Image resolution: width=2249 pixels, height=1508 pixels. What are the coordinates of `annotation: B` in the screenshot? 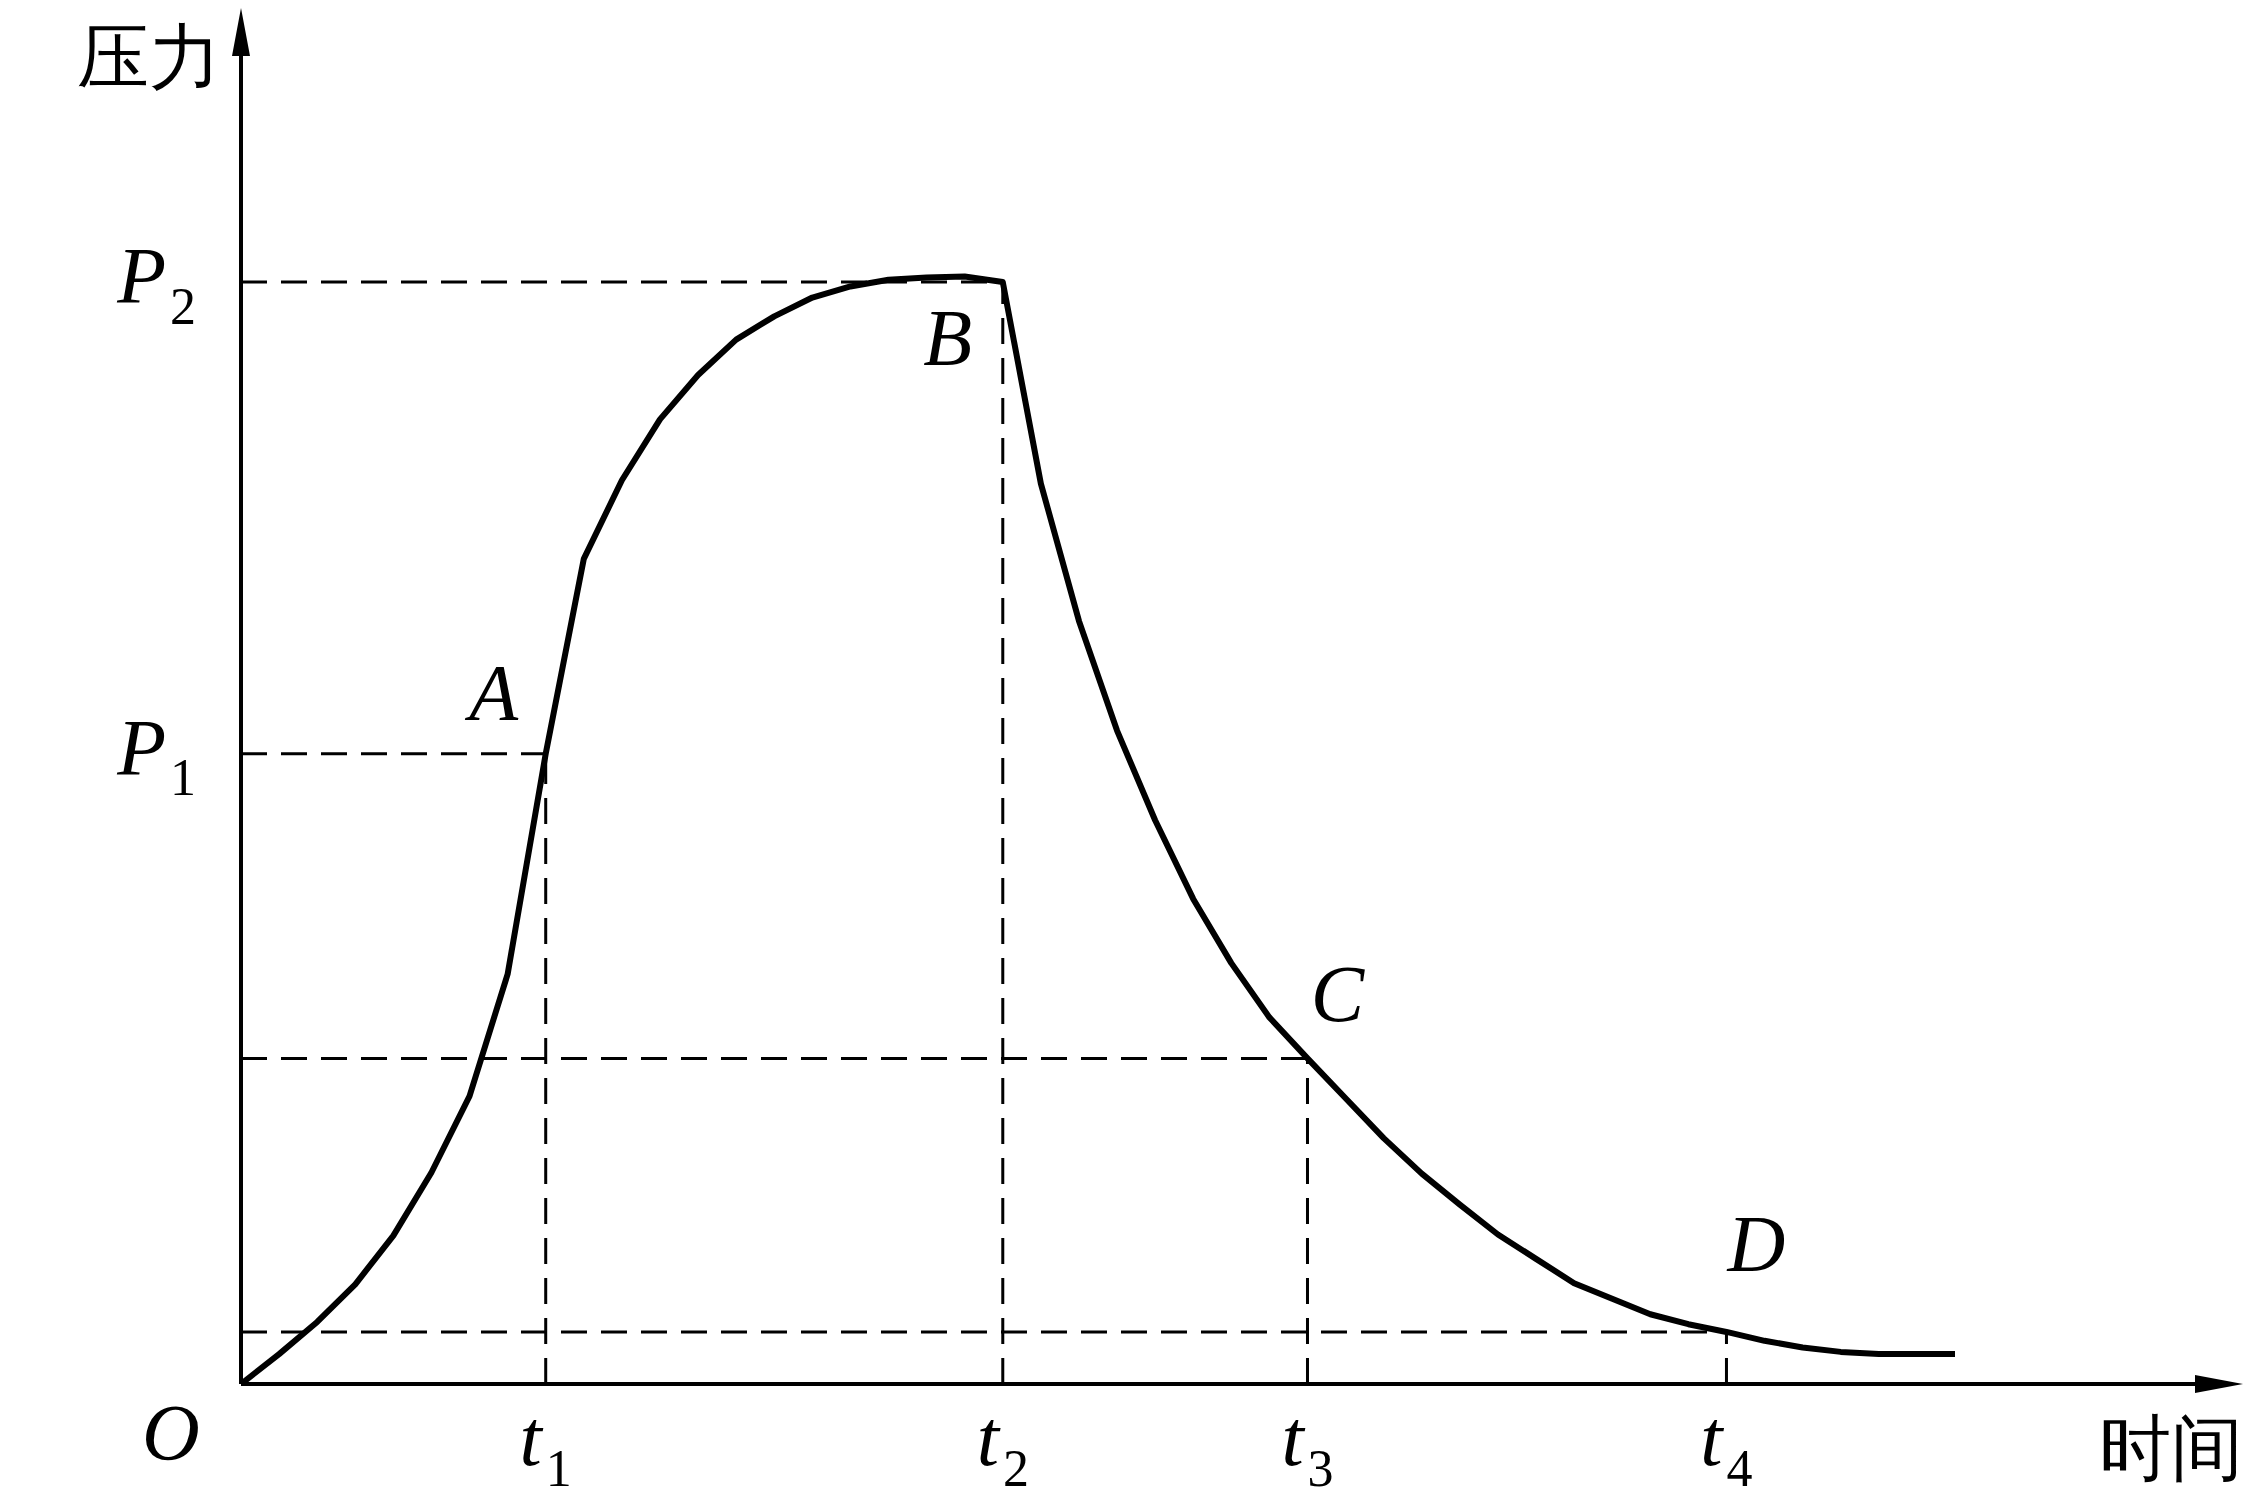 It's located at (948, 338).